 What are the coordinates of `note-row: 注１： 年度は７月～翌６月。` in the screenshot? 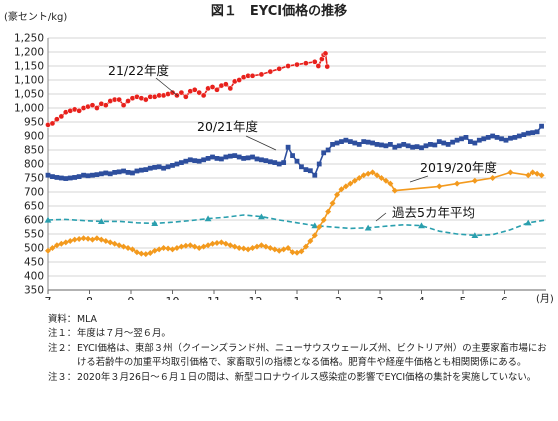 It's located at (298, 334).